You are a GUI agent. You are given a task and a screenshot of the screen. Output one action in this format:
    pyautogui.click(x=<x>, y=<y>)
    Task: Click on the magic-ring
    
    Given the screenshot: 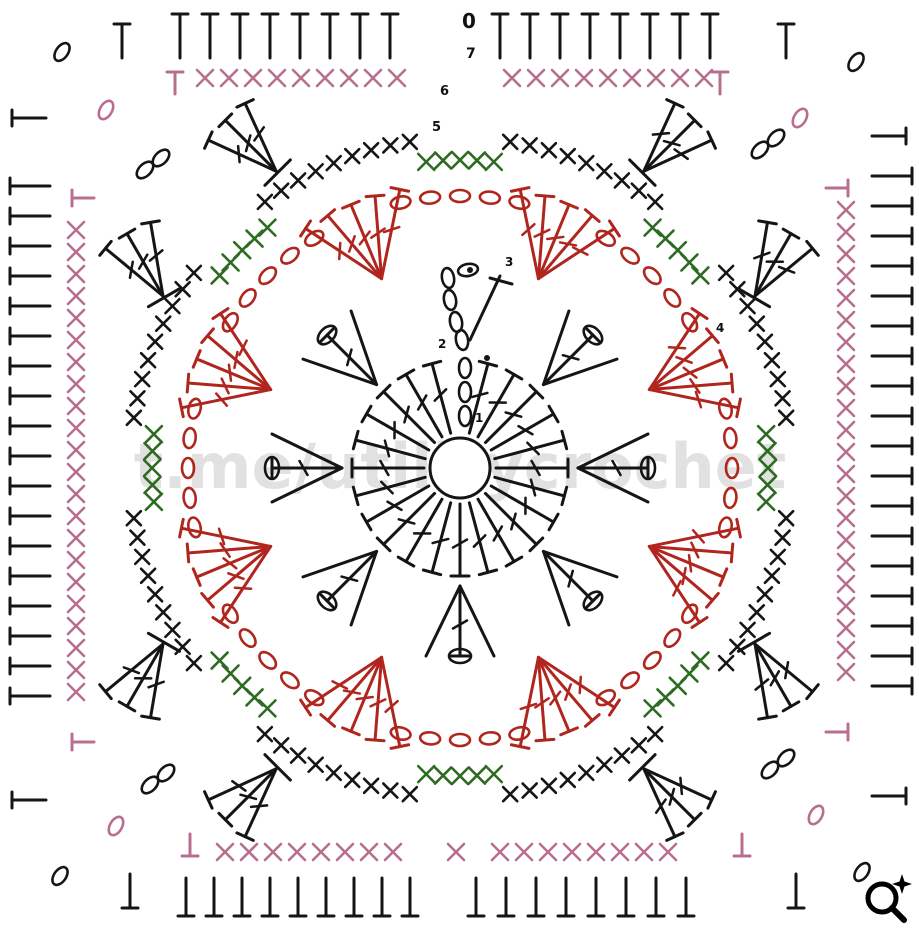 What is the action you would take?
    pyautogui.click(x=460, y=468)
    